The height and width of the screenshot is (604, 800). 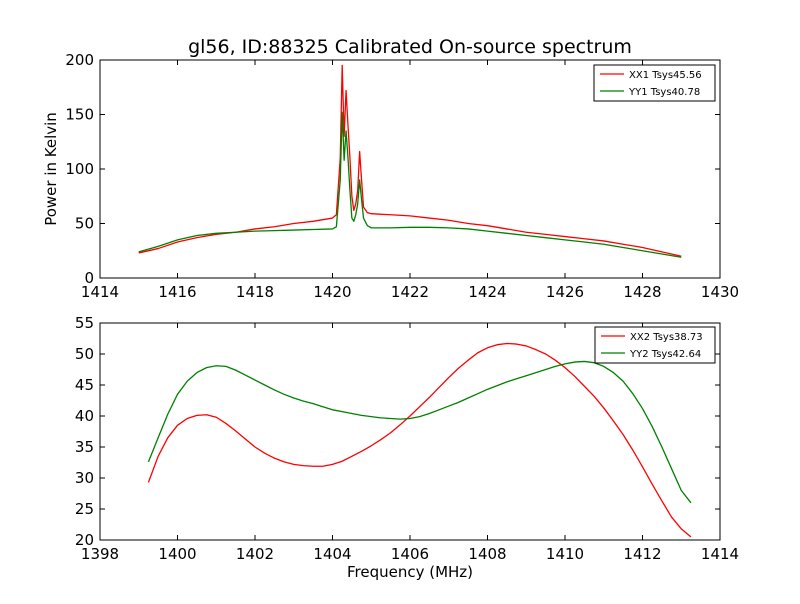 I want to click on x-tick-label: 1428, so click(x=642, y=292).